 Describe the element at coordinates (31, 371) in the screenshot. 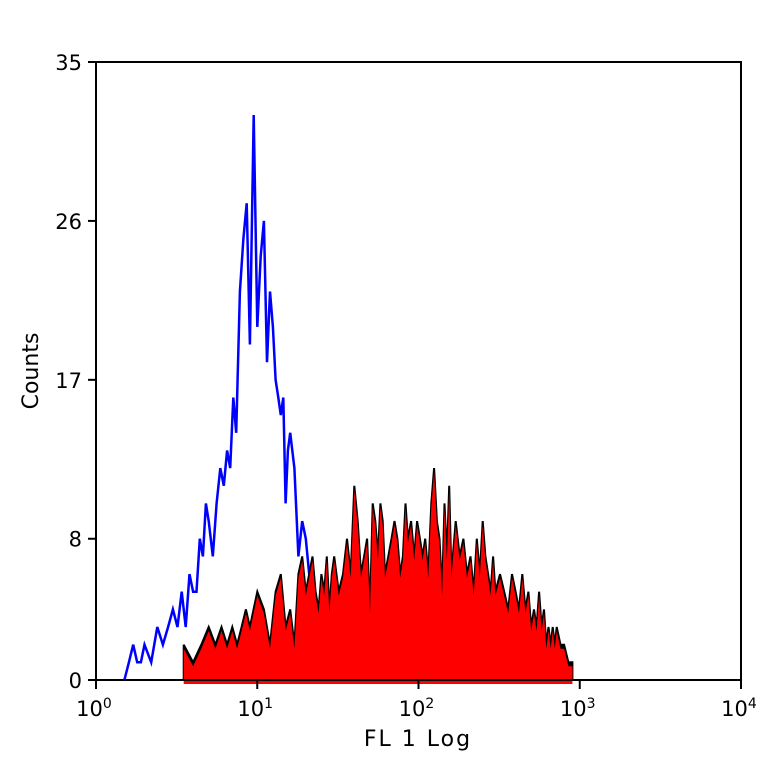

I see `y-axis-label: Counts` at that location.